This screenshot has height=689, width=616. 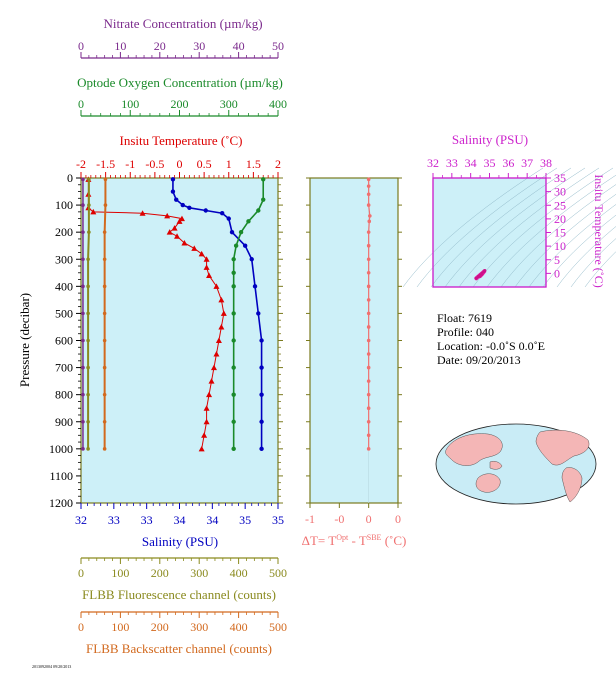 I want to click on backscatter-tick-label: 100, so click(x=120, y=627).